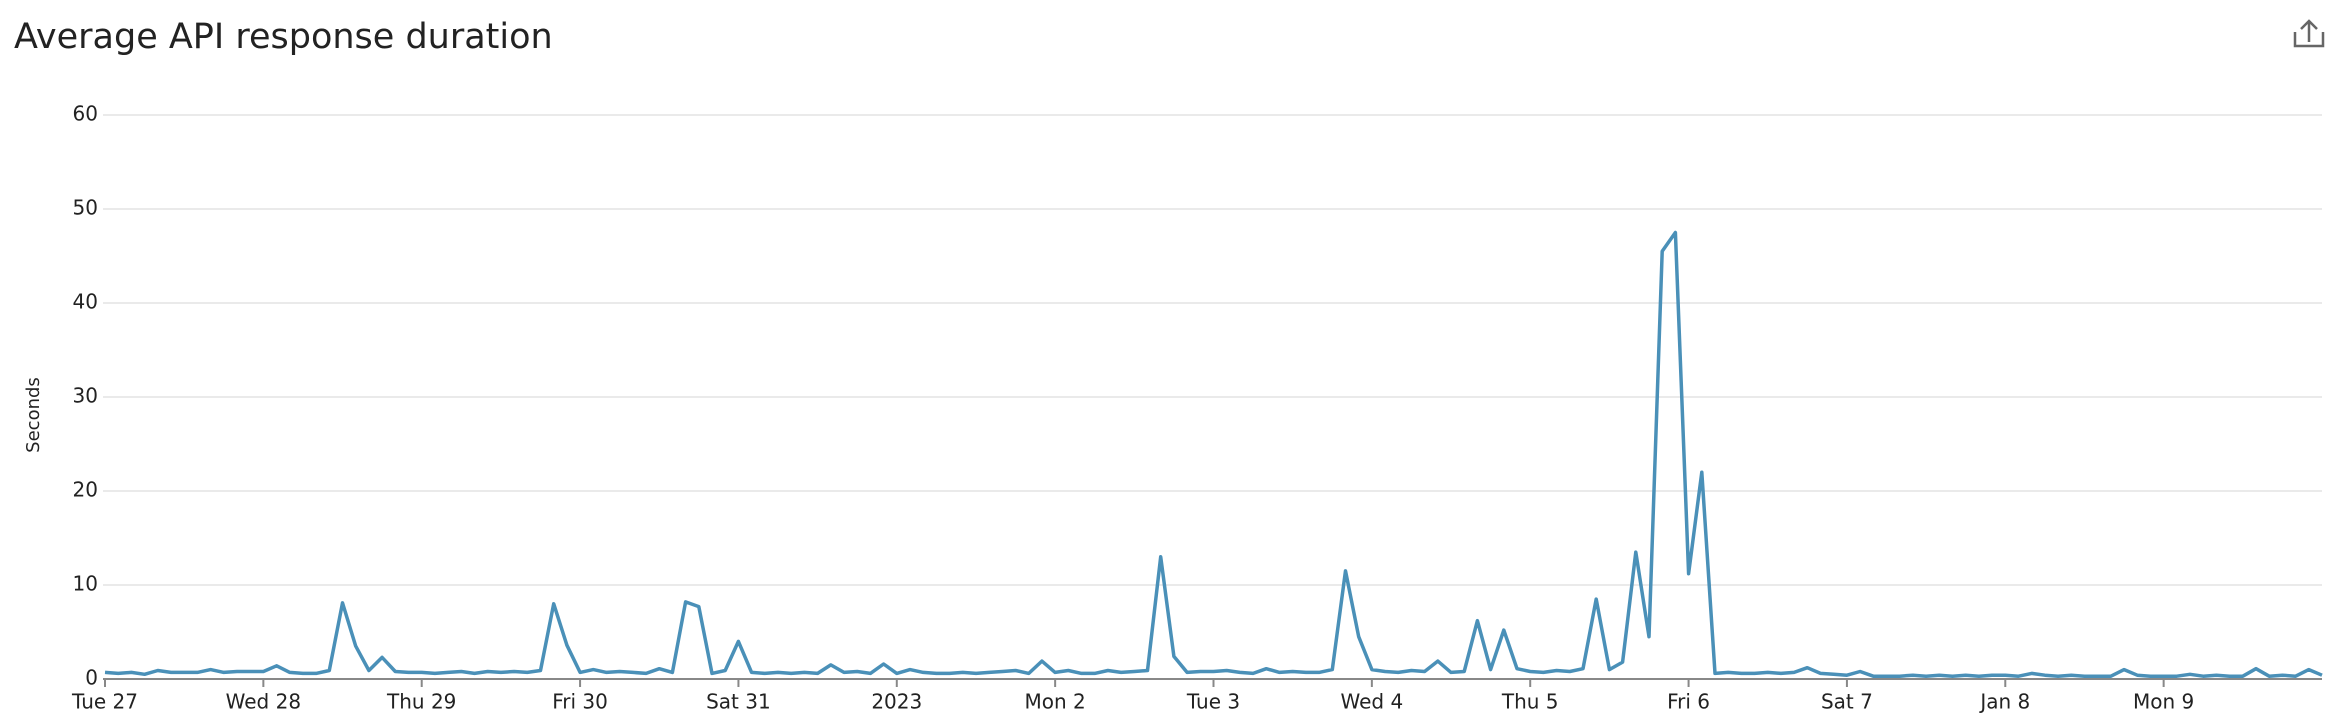 This screenshot has height=724, width=2346. Describe the element at coordinates (1055, 702) in the screenshot. I see `x-tick-label: Mon 2` at that location.